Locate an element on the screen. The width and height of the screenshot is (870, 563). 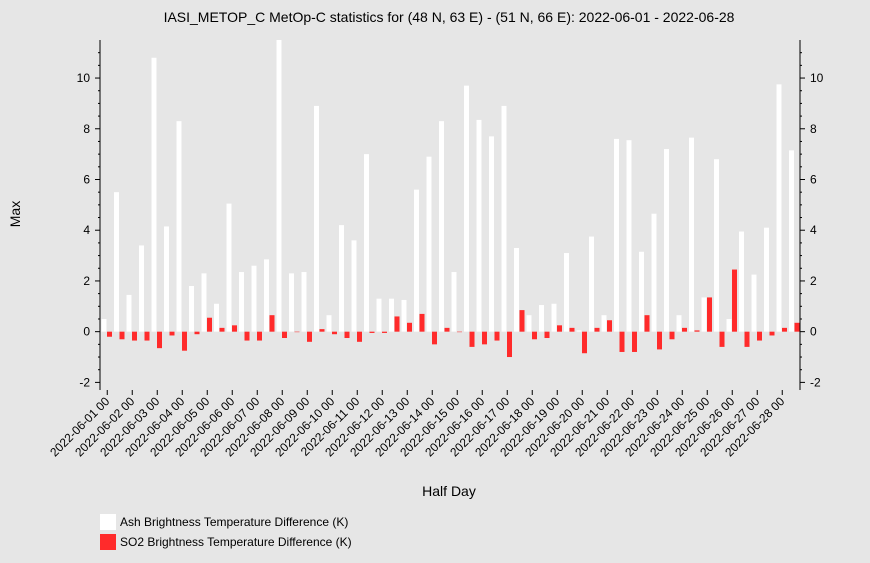
y-tick-label-left-1: 0 is located at coordinates (86, 332).